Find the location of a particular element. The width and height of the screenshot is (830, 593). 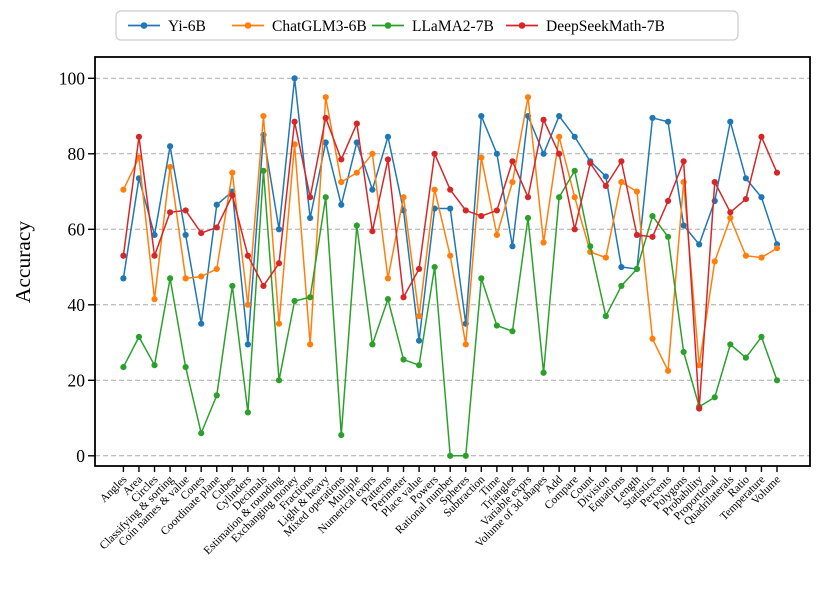

y-tick-label: 40 is located at coordinates (77, 305).